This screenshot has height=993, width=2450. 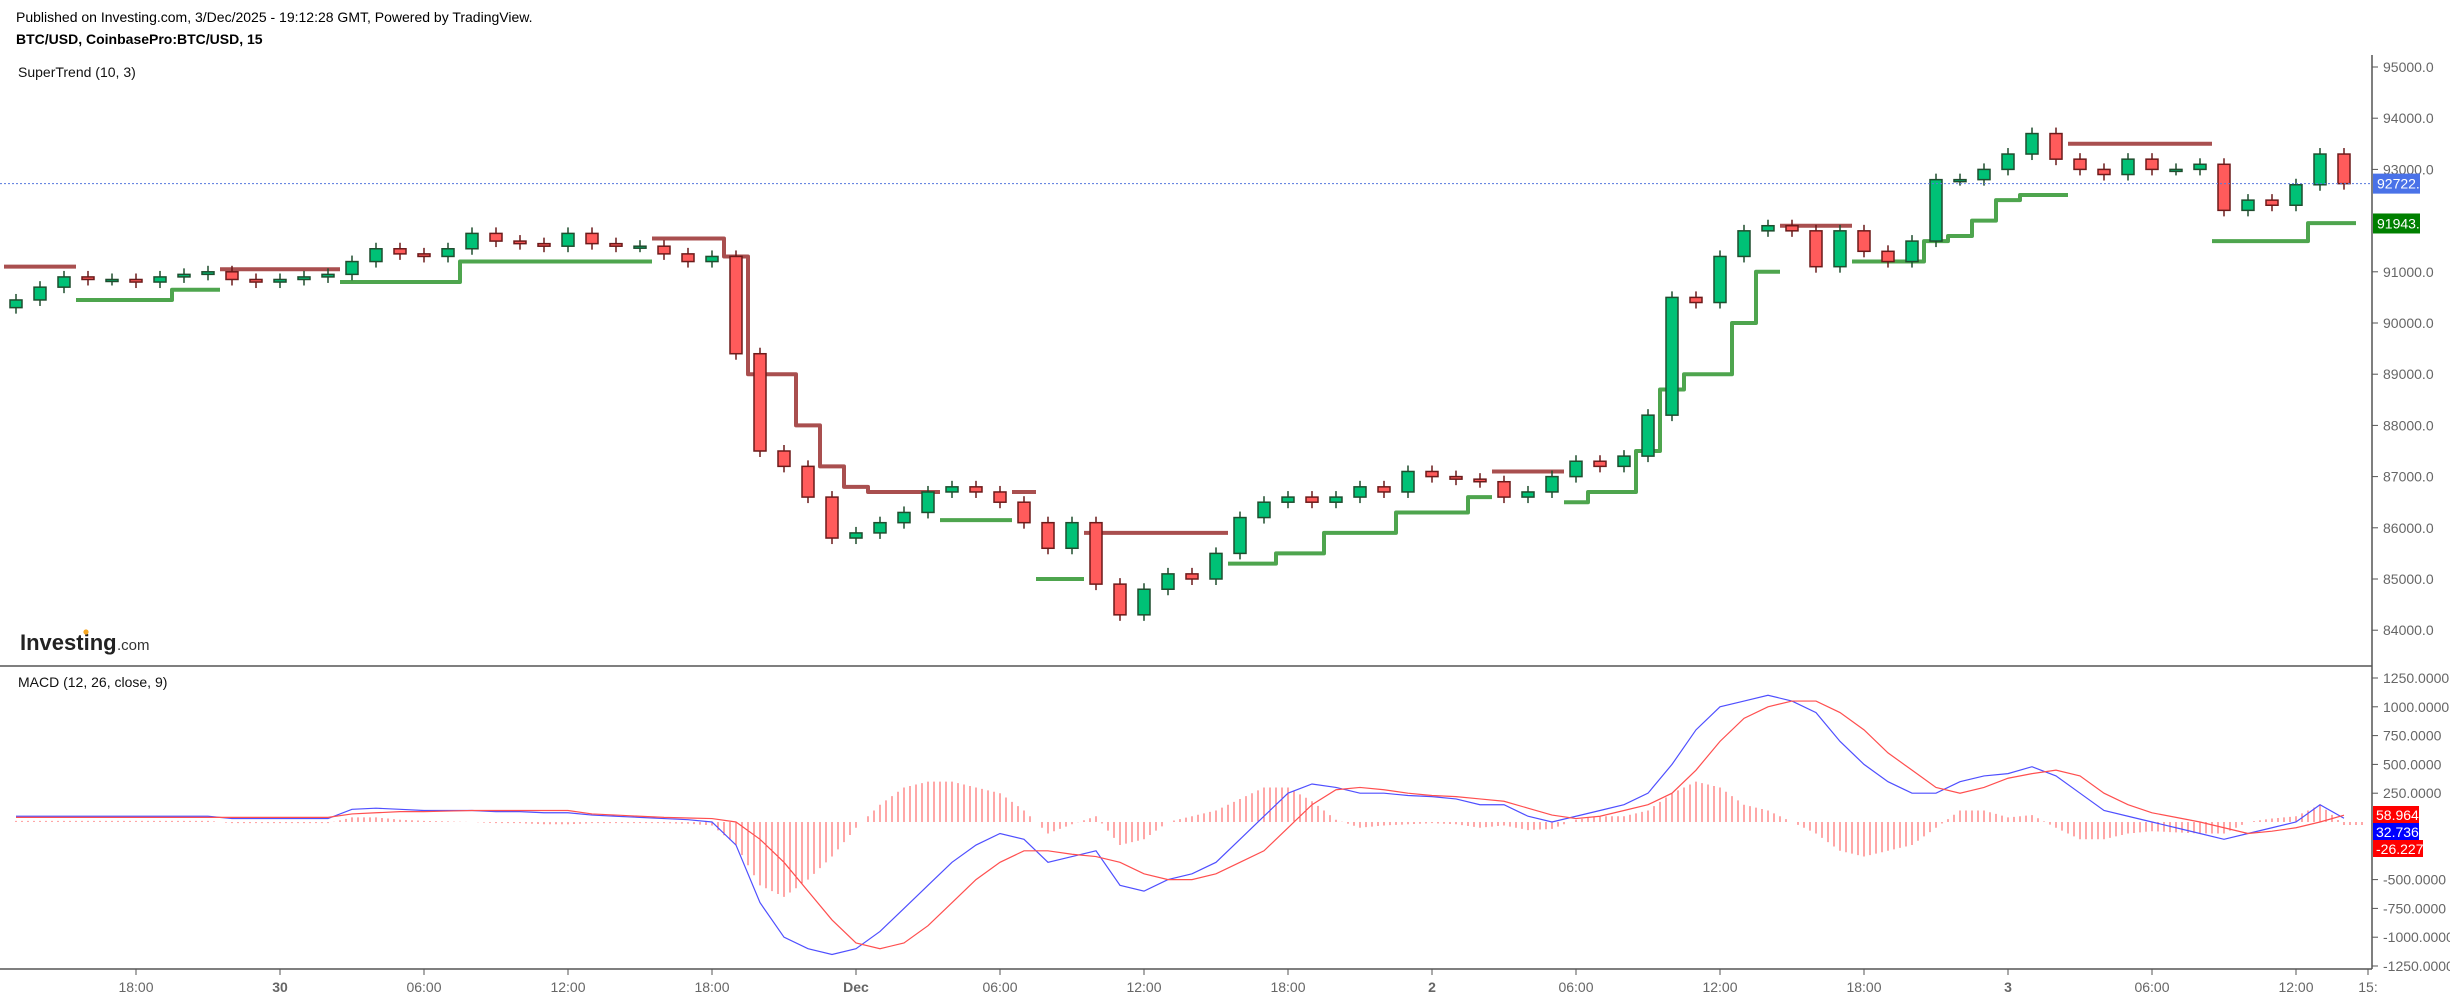 I want to click on macd-tick-label: 750.0000, so click(x=2412, y=736).